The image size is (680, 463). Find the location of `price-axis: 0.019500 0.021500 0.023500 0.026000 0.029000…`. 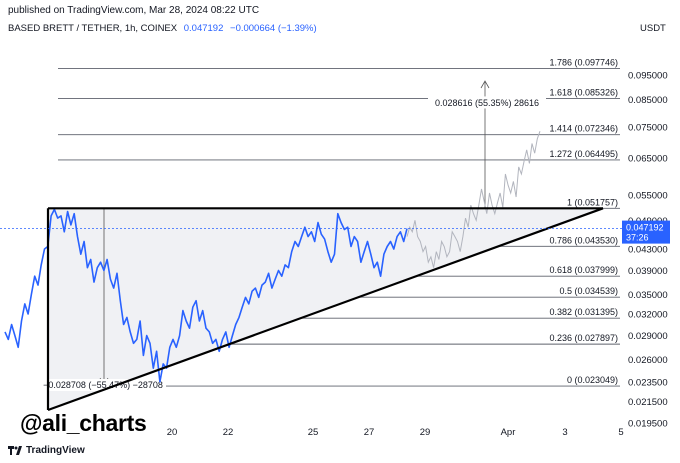

price-axis: 0.019500 0.021500 0.023500 0.026000 0.029000… is located at coordinates (648, 249).